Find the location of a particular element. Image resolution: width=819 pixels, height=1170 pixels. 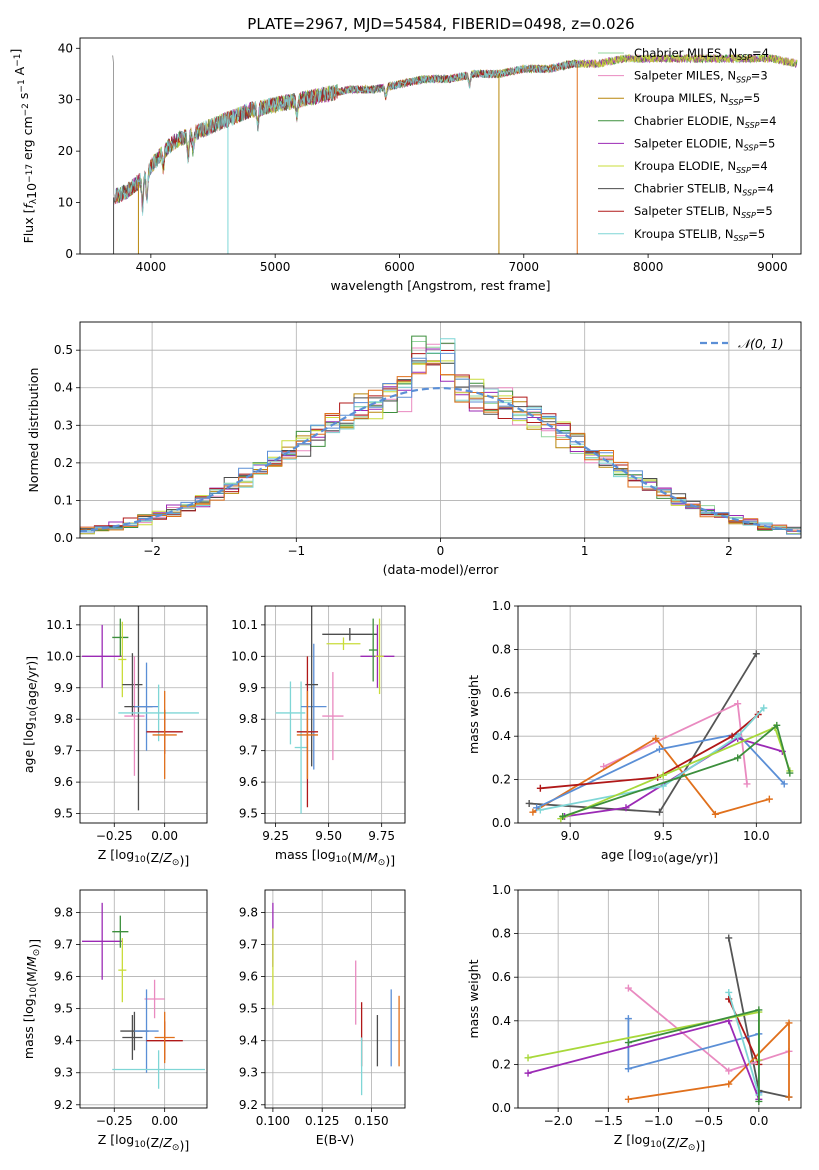

y-tick-label: 0.6 is located at coordinates (501, 693).